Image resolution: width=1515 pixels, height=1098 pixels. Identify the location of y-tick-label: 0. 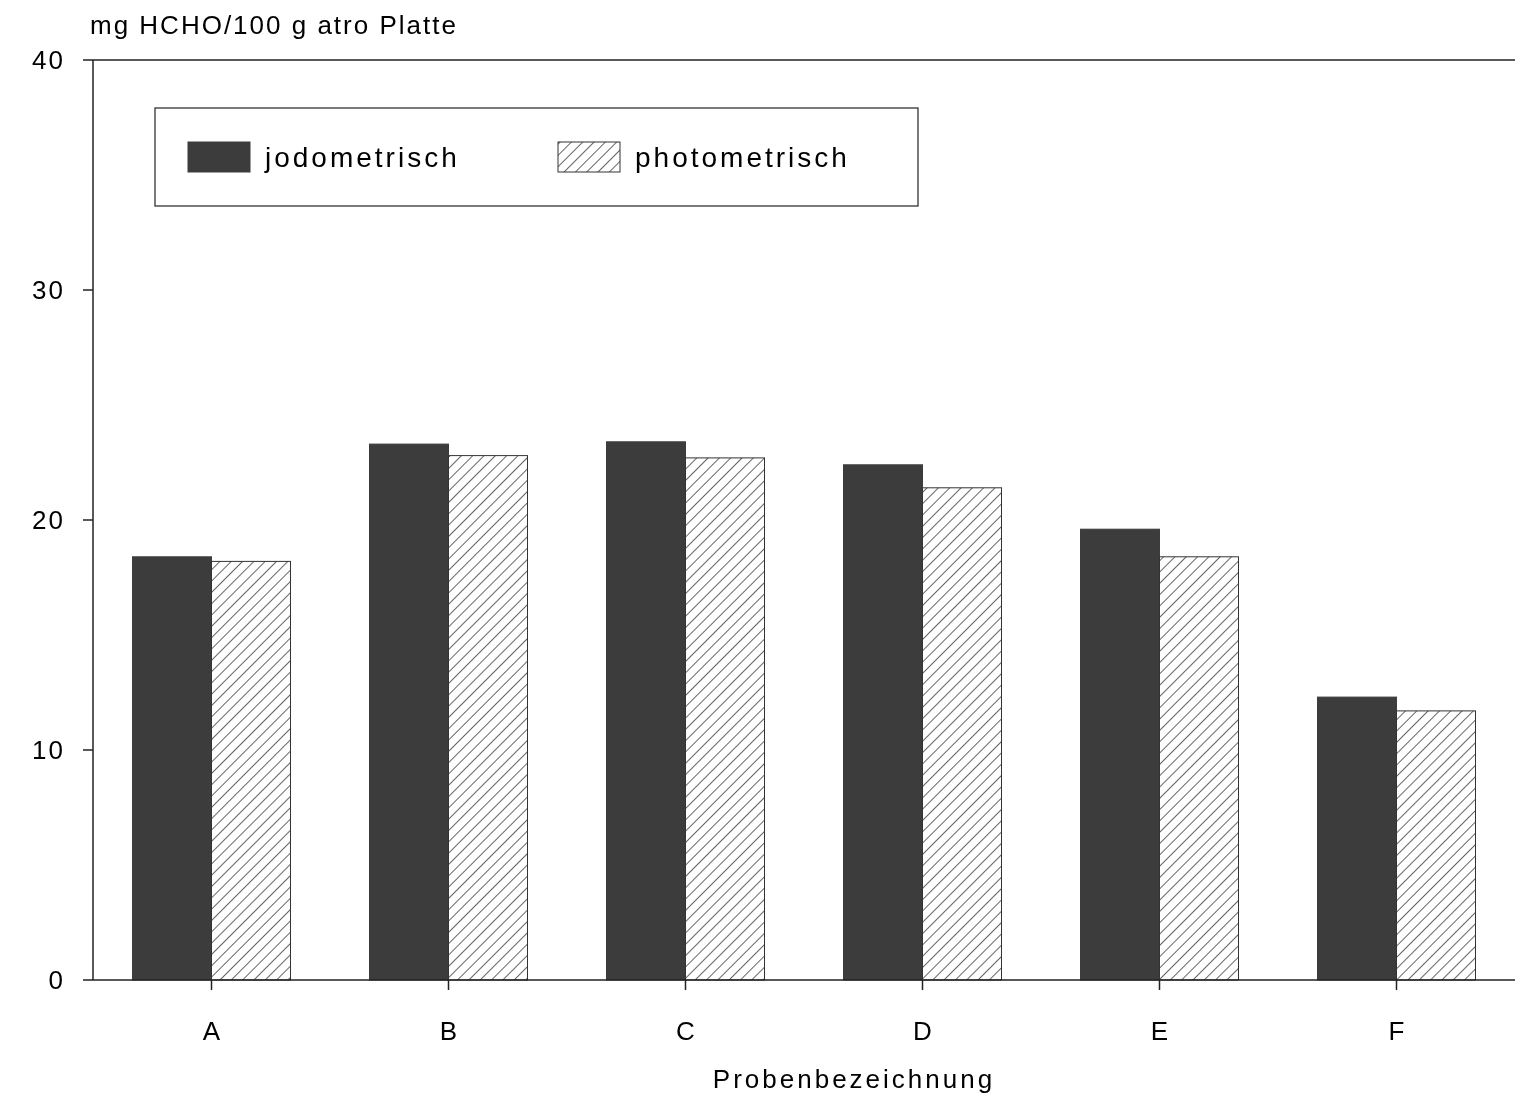
(56, 980).